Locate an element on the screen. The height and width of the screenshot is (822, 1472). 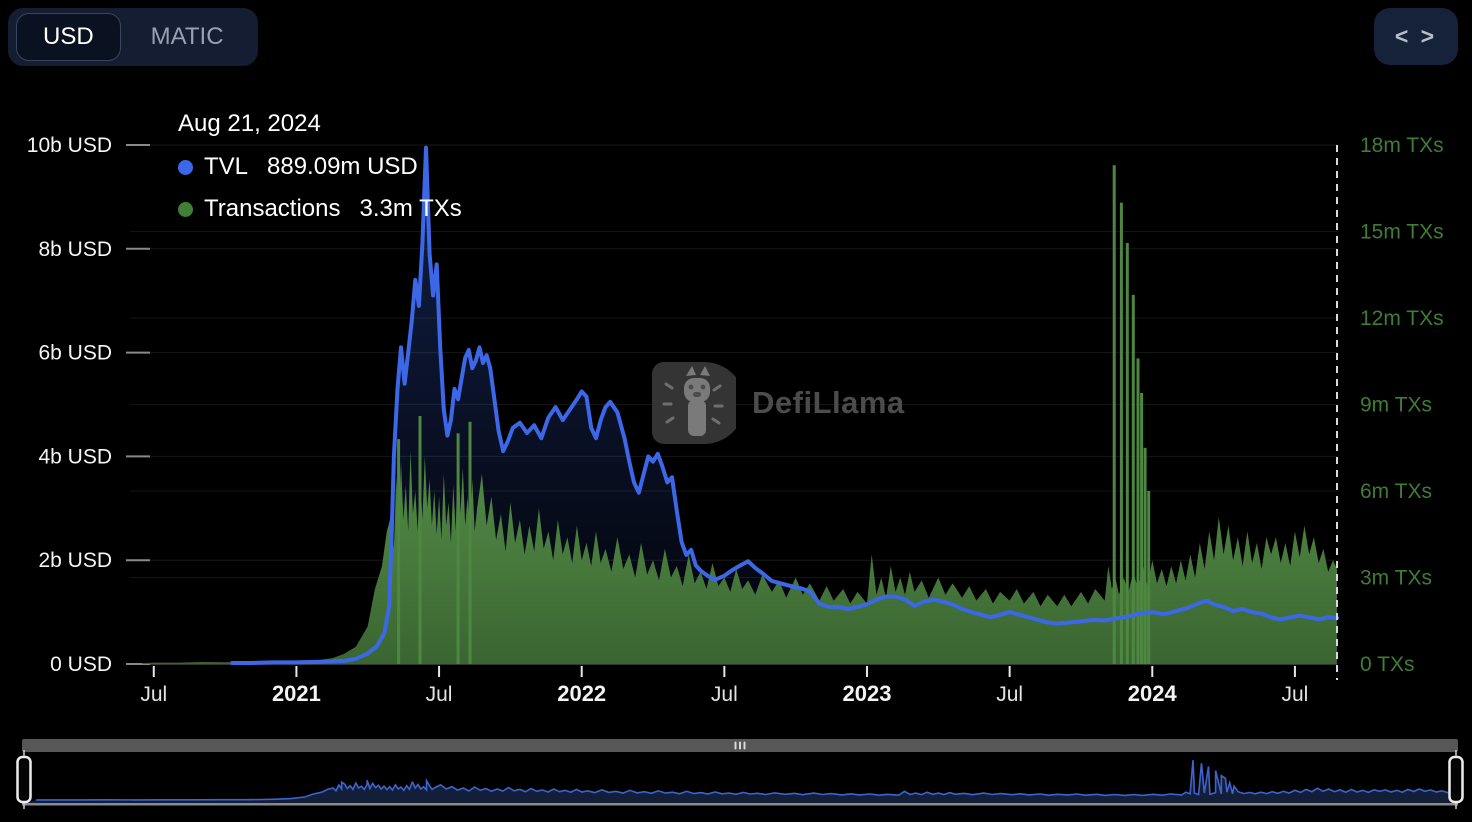
currency-option-matic: MATIC is located at coordinates (187, 37).